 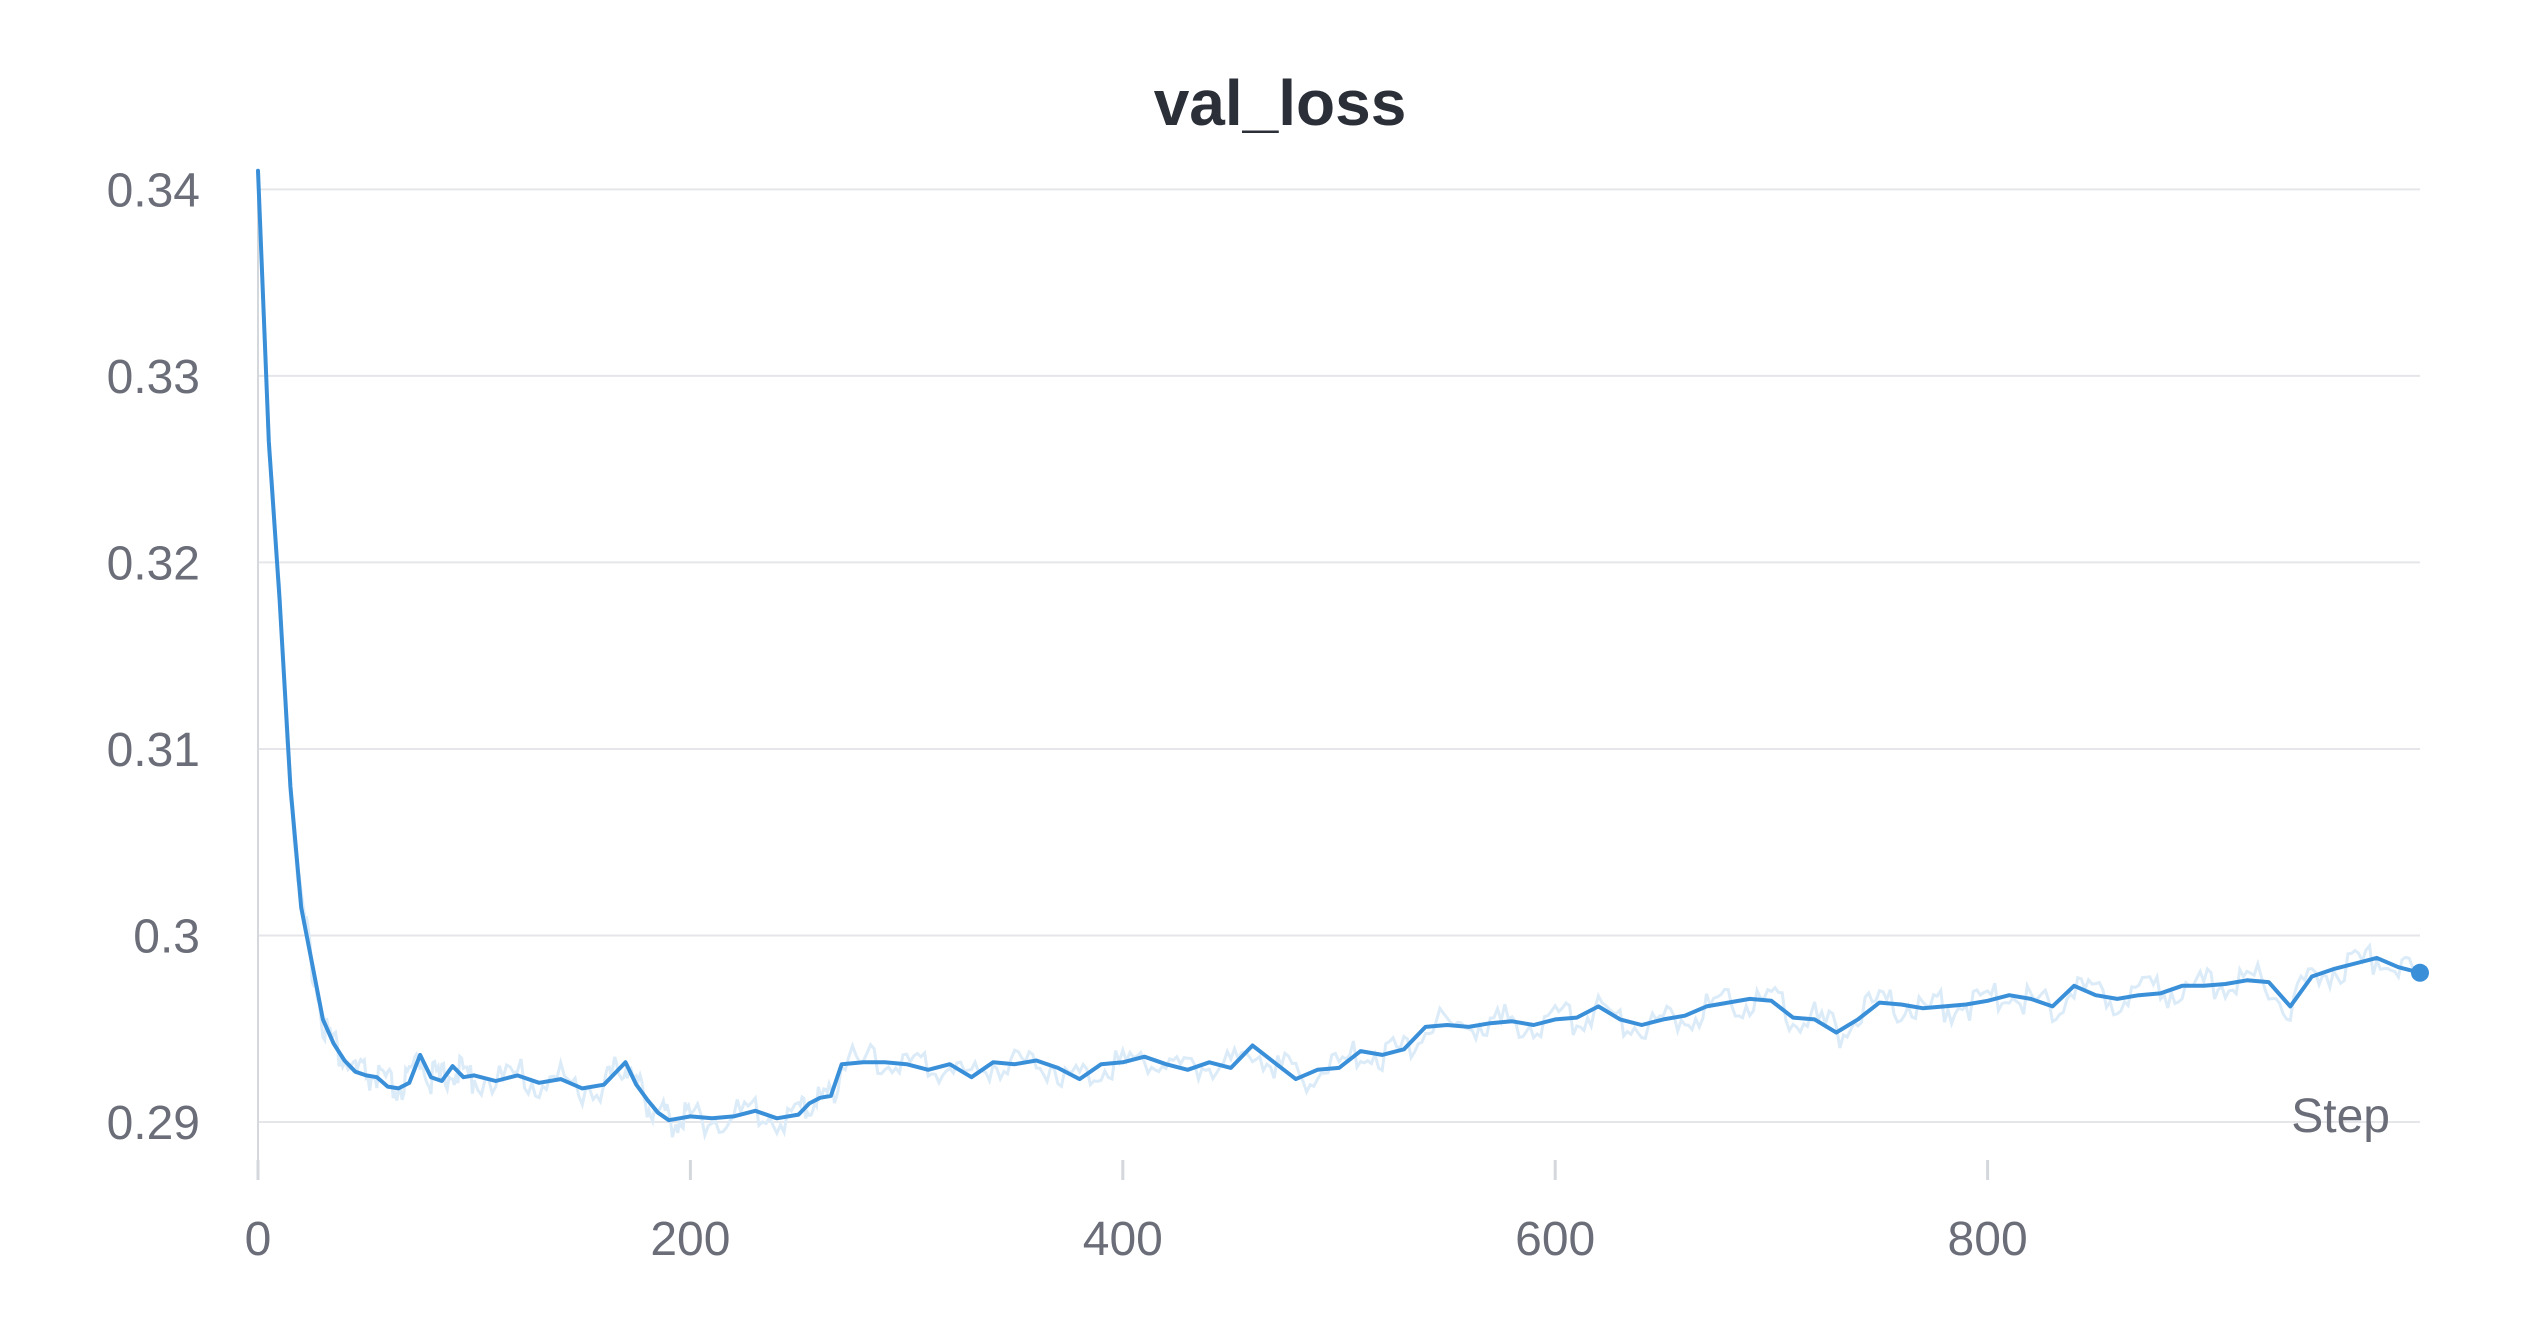 I want to click on x-tick-label: 400, so click(x=1123, y=1239).